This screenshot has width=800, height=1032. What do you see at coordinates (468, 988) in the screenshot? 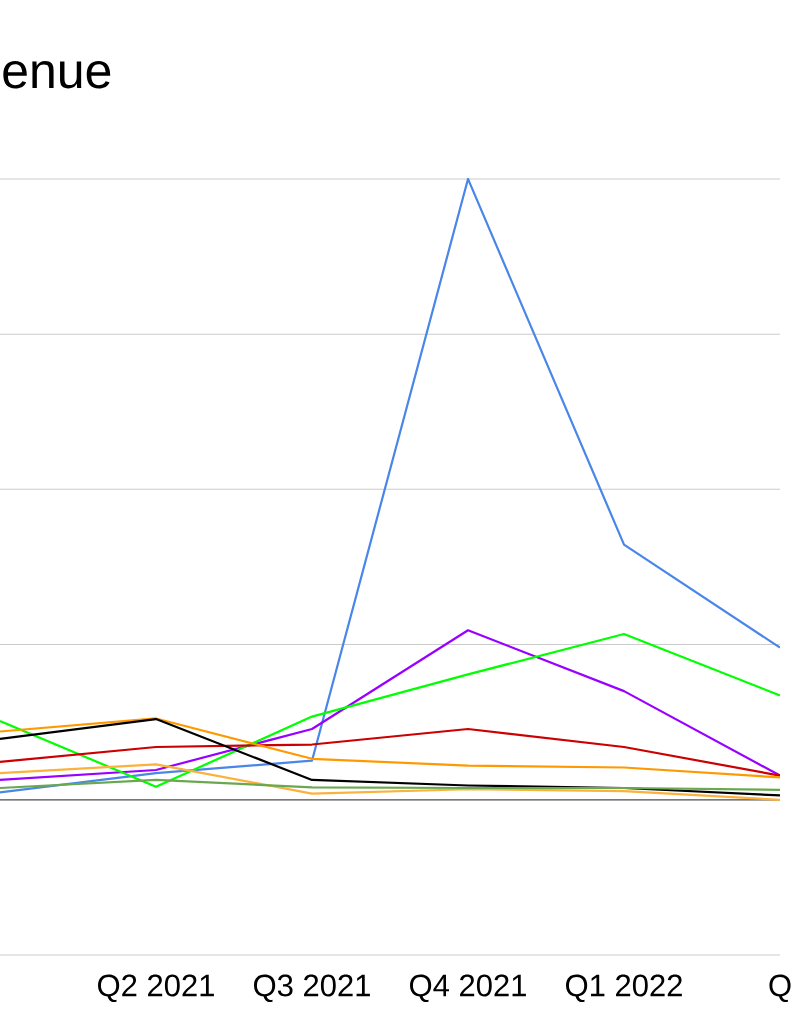
I see `x-tick-label: Q4 2021` at bounding box center [468, 988].